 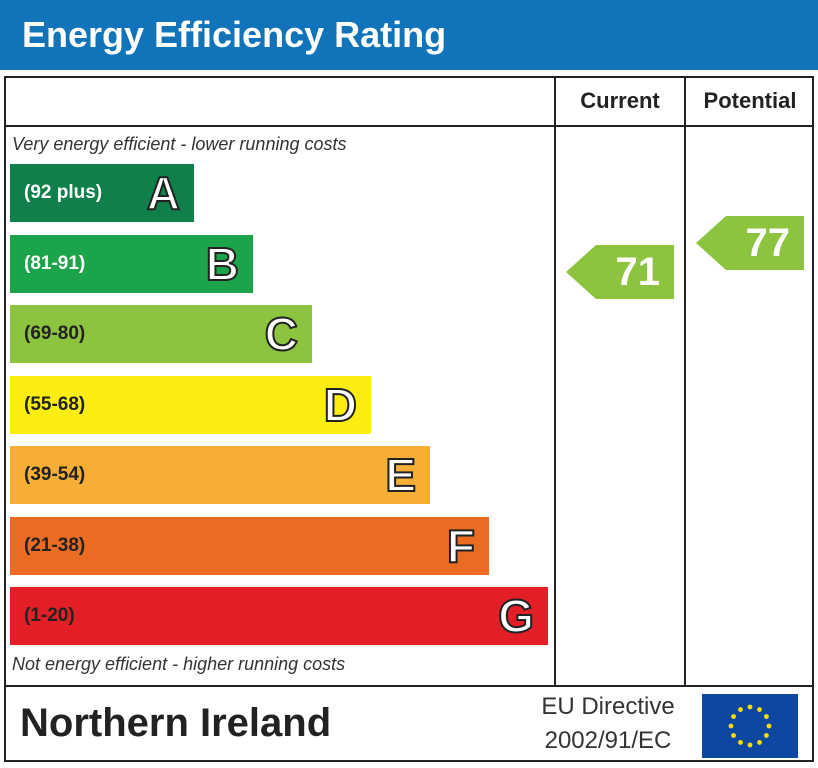 I want to click on current-rating-arrow: 71, so click(x=620, y=272).